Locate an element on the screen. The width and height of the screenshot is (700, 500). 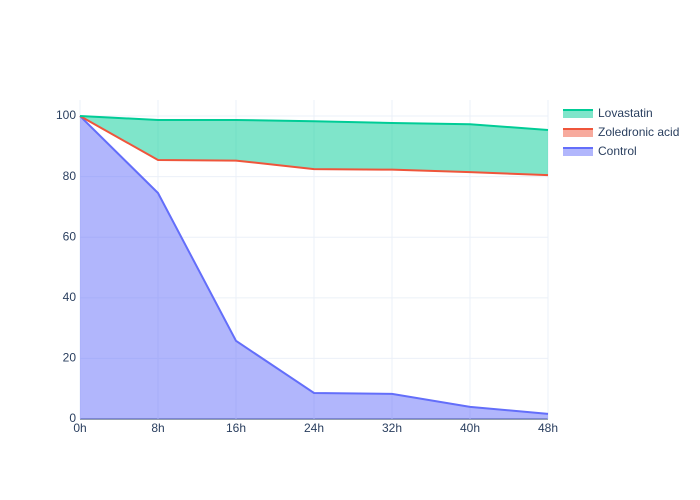
y-tick-label: 80 is located at coordinates (70, 176).